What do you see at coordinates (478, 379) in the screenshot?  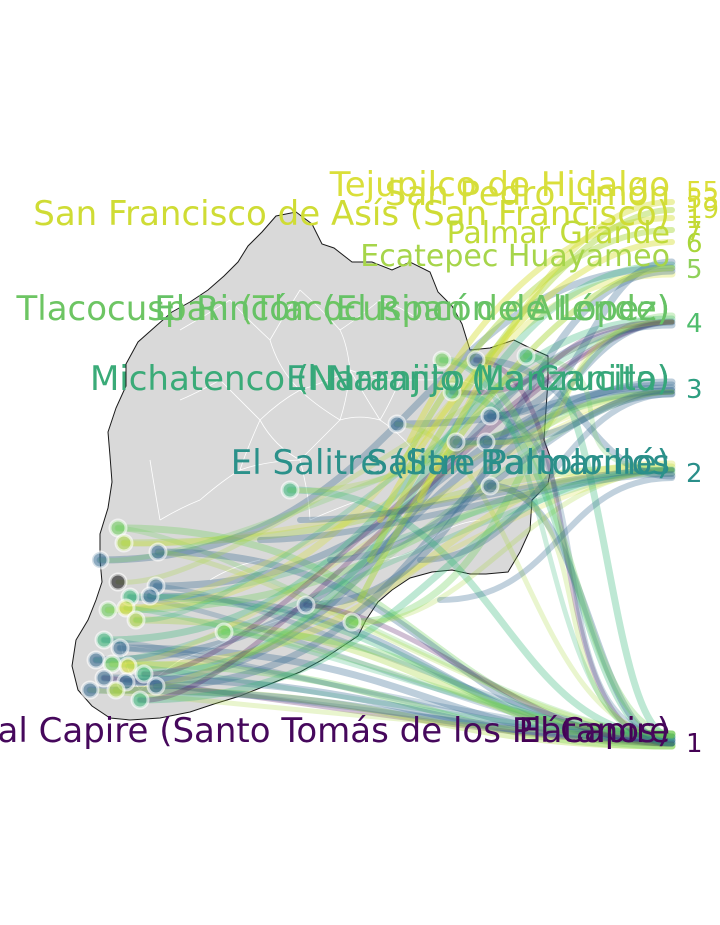 I see `place-label: El Naranjo (La Crucita)` at bounding box center [478, 379].